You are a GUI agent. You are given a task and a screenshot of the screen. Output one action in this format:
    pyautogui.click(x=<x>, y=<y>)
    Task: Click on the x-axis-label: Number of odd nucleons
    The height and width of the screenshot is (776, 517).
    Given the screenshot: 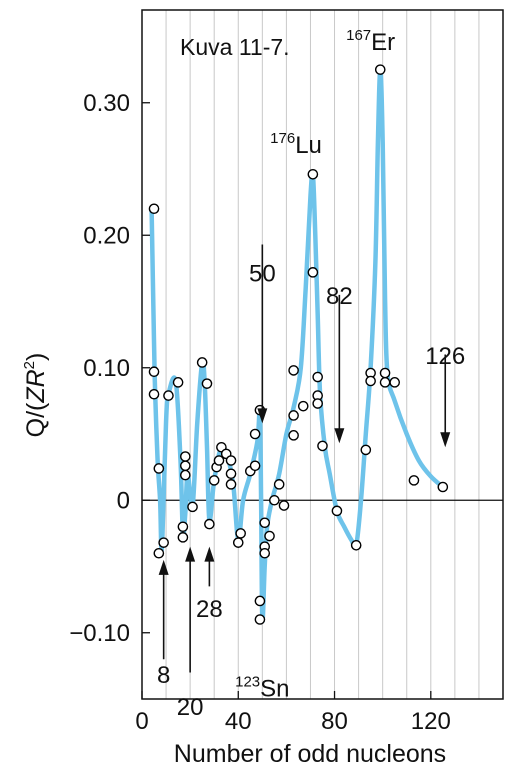 What is the action you would take?
    pyautogui.click(x=310, y=754)
    